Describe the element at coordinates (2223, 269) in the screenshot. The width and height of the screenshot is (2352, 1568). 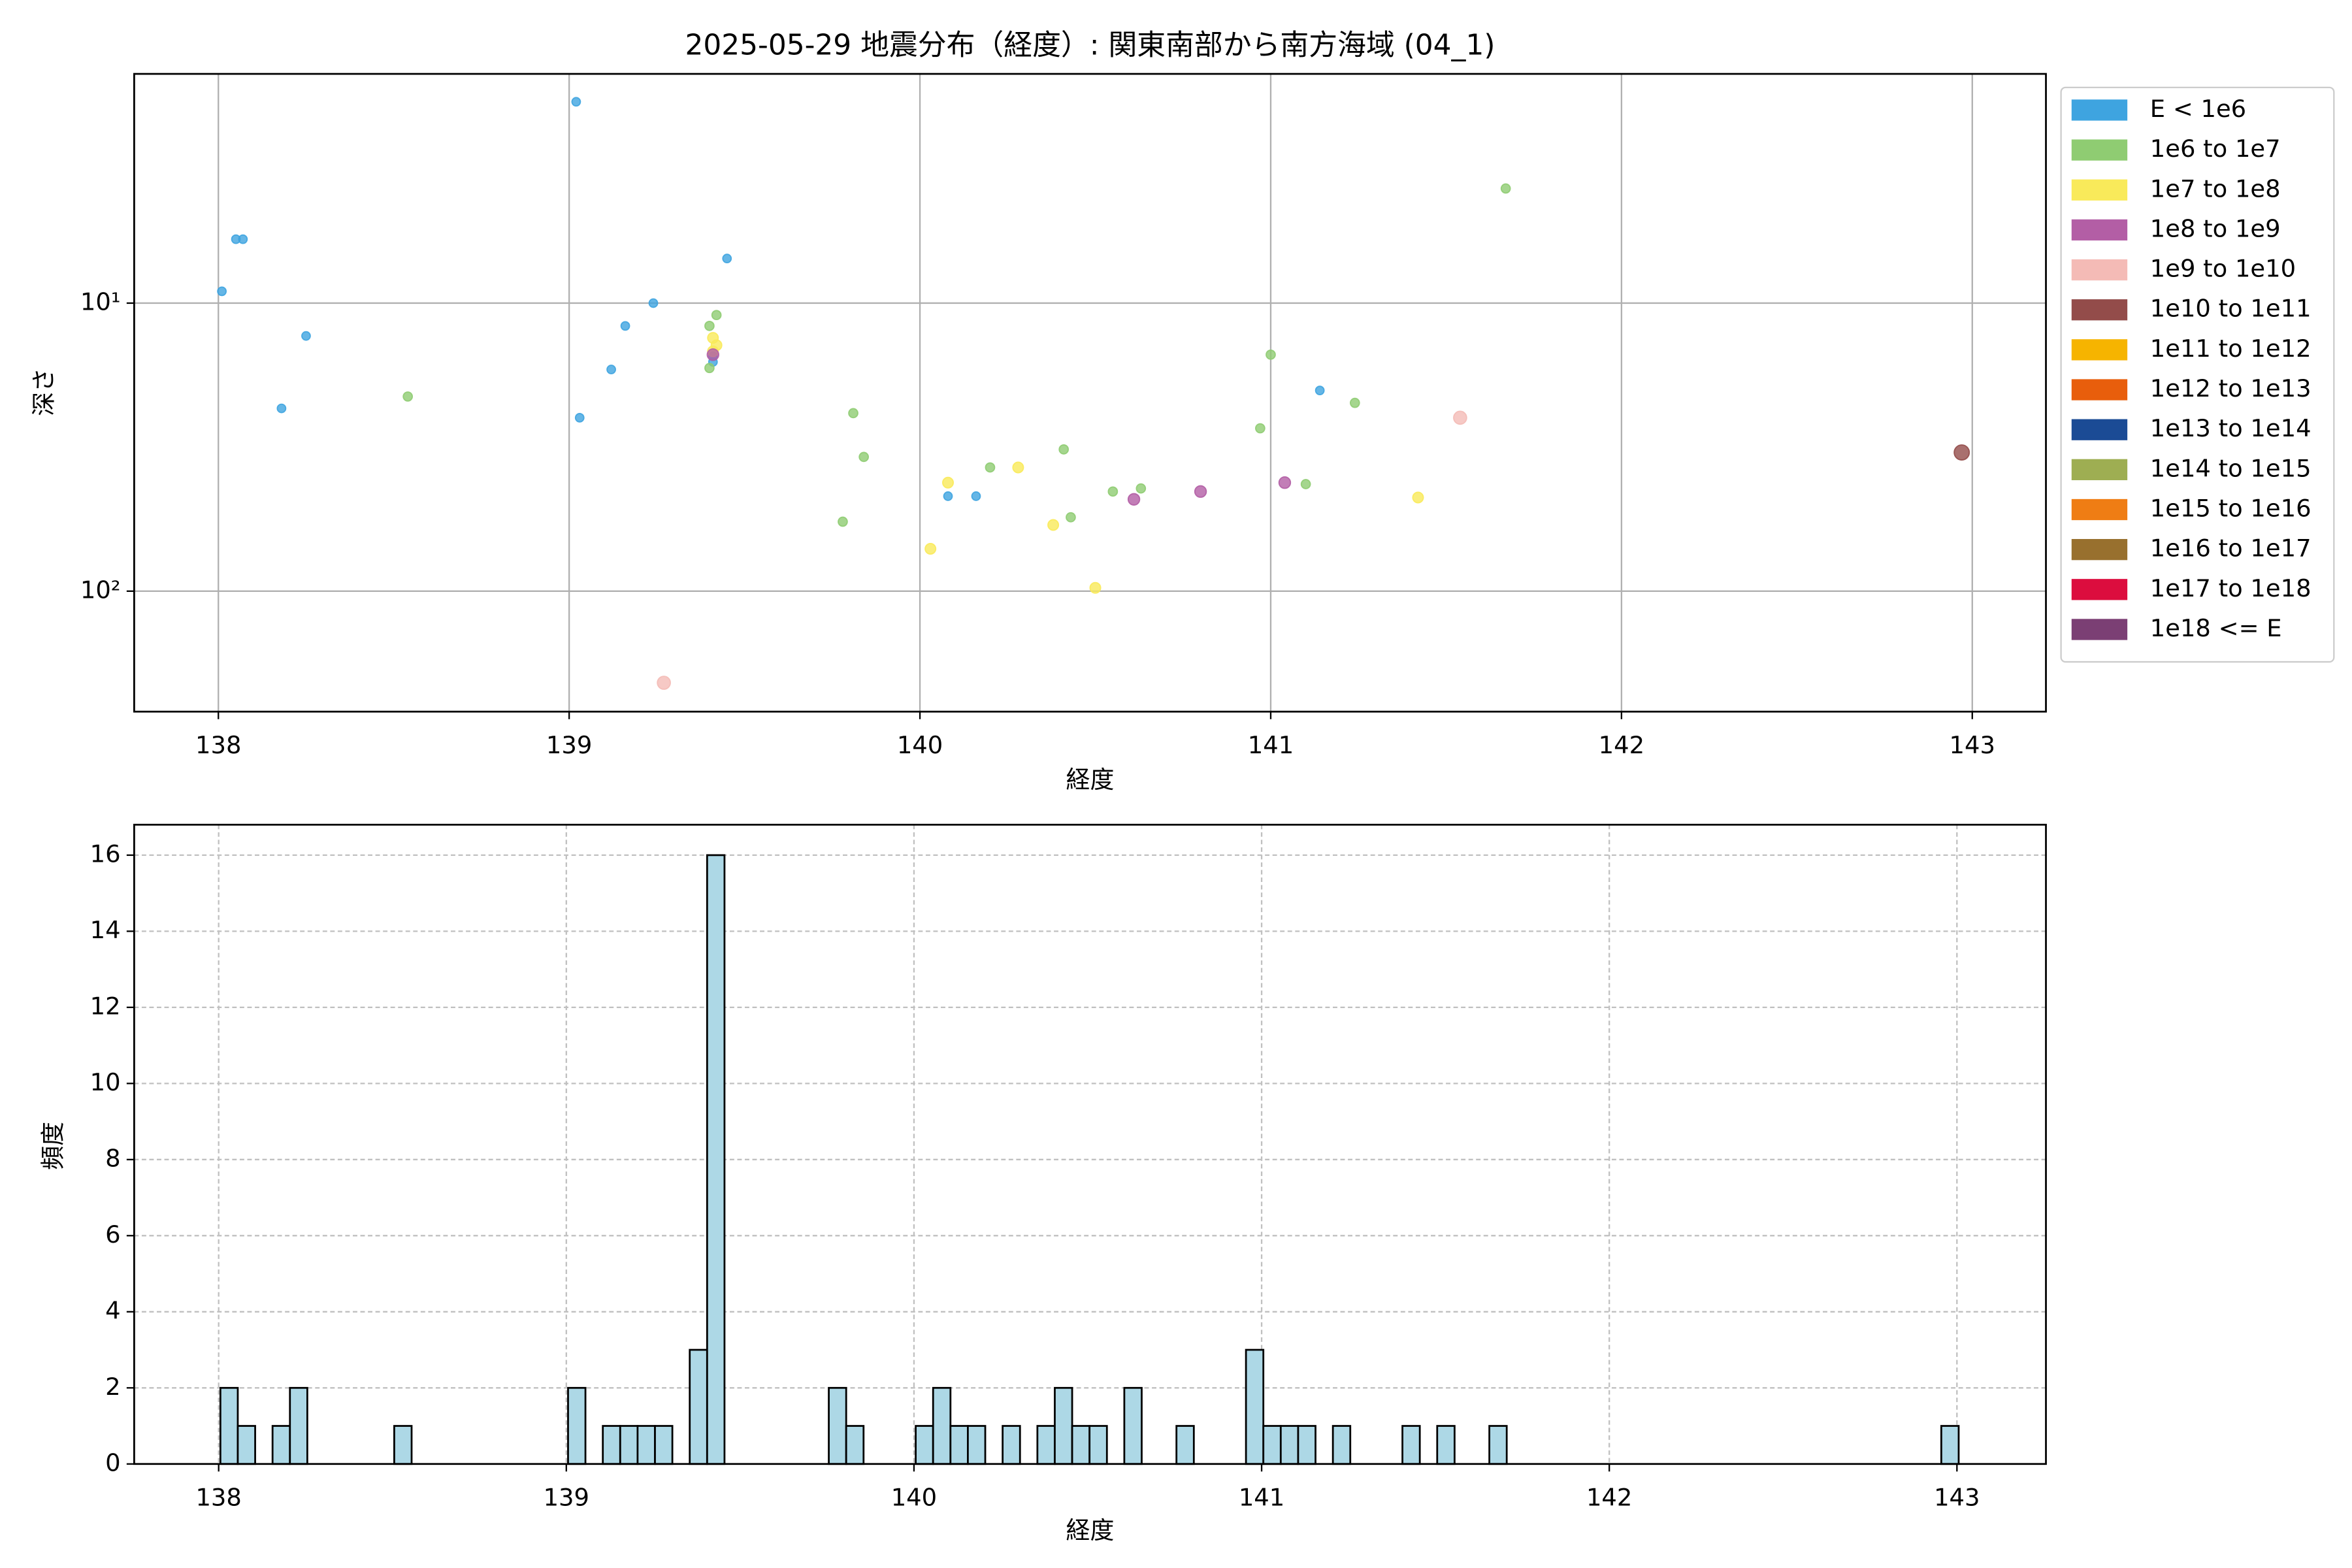
I see `legend-label: 1e9 to 1e10` at that location.